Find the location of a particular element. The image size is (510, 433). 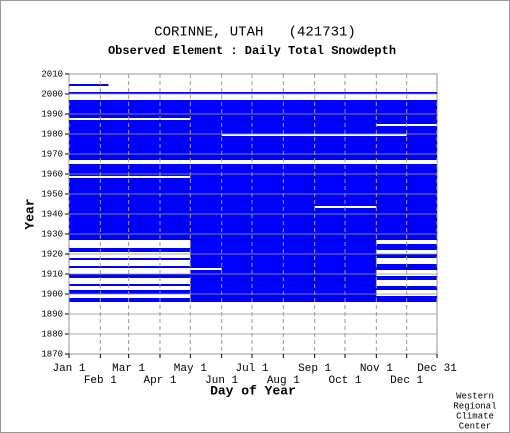

x-axis-label: Day of Year is located at coordinates (253, 390).